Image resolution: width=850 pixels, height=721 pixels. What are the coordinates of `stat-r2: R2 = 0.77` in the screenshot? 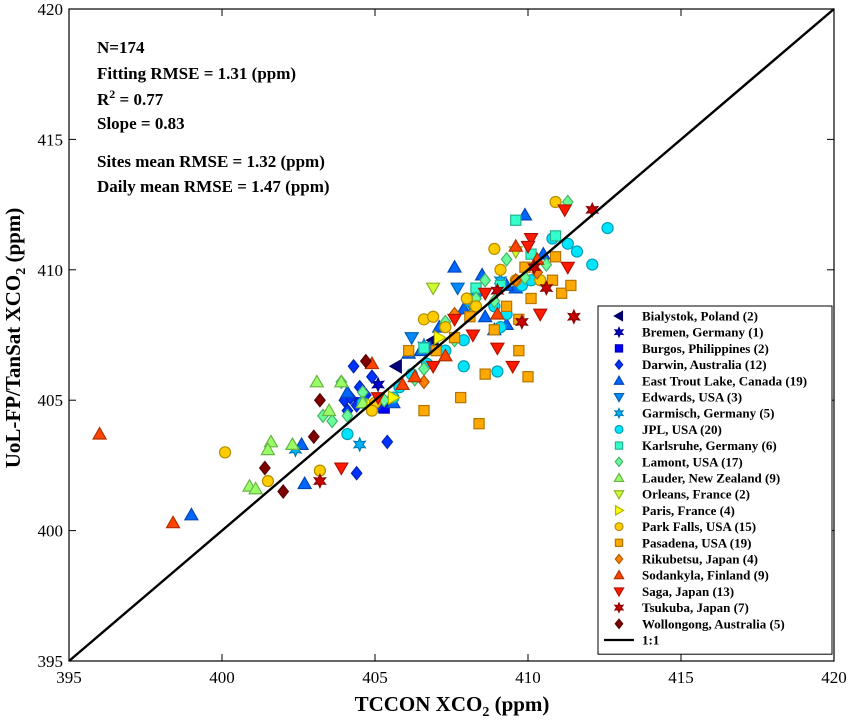 It's located at (130, 98).